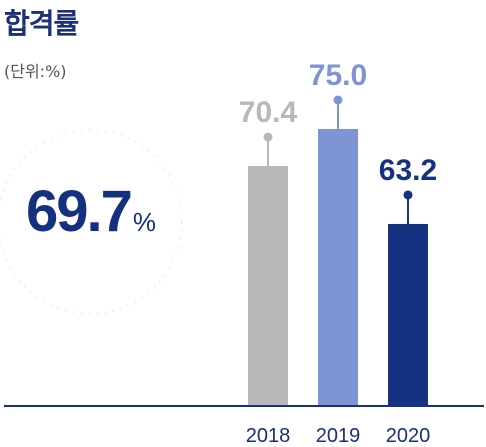 This screenshot has width=486, height=447. Describe the element at coordinates (338, 100) in the screenshot. I see `bar-marker-dot-2019` at that location.